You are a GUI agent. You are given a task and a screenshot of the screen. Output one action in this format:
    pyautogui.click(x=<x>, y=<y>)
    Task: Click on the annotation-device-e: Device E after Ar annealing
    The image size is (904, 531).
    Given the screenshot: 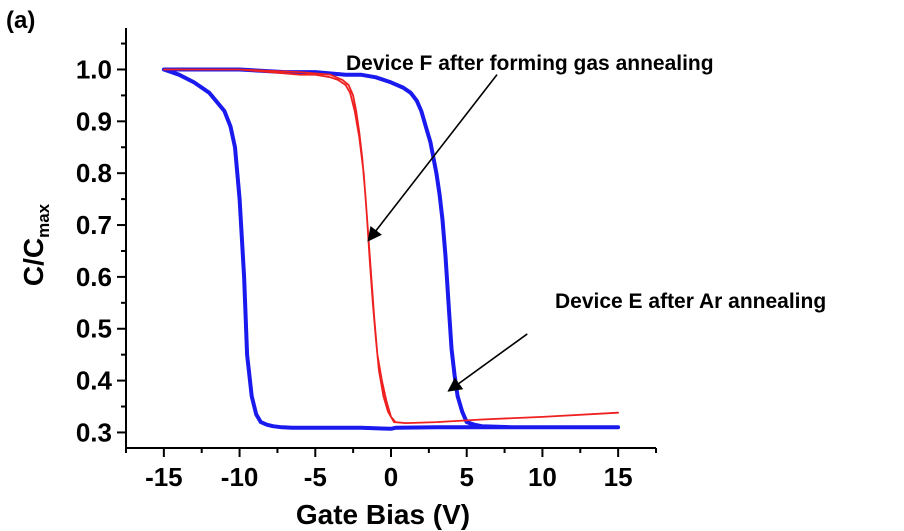 What is the action you would take?
    pyautogui.click(x=690, y=301)
    